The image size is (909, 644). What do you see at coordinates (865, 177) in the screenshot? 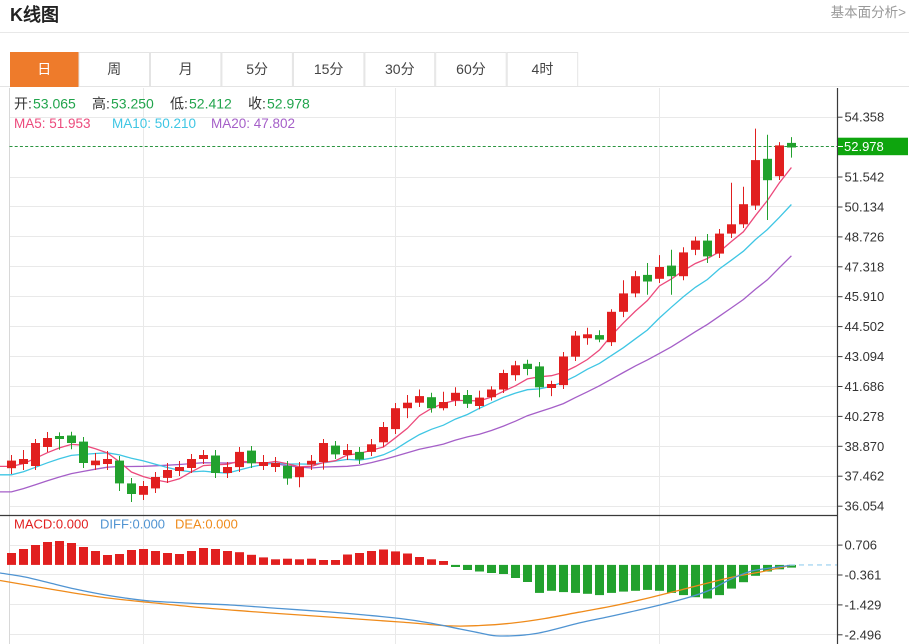
I see `svg-text: 51.542` at bounding box center [865, 177].